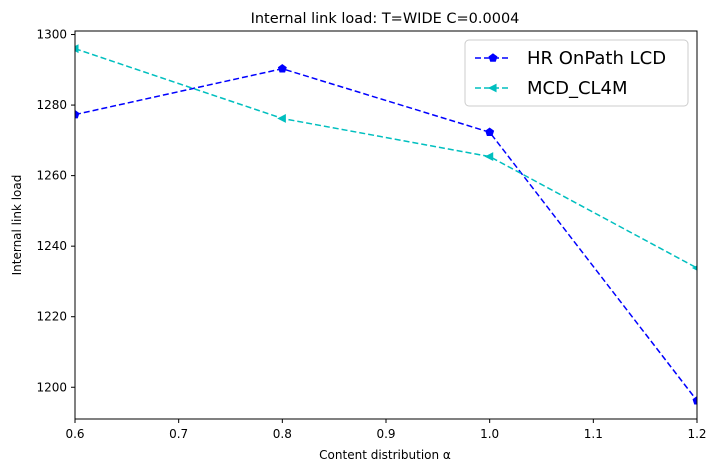 Image resolution: width=715 pixels, height=471 pixels. What do you see at coordinates (282, 434) in the screenshot?
I see `x-tick-label: 0.8` at bounding box center [282, 434].